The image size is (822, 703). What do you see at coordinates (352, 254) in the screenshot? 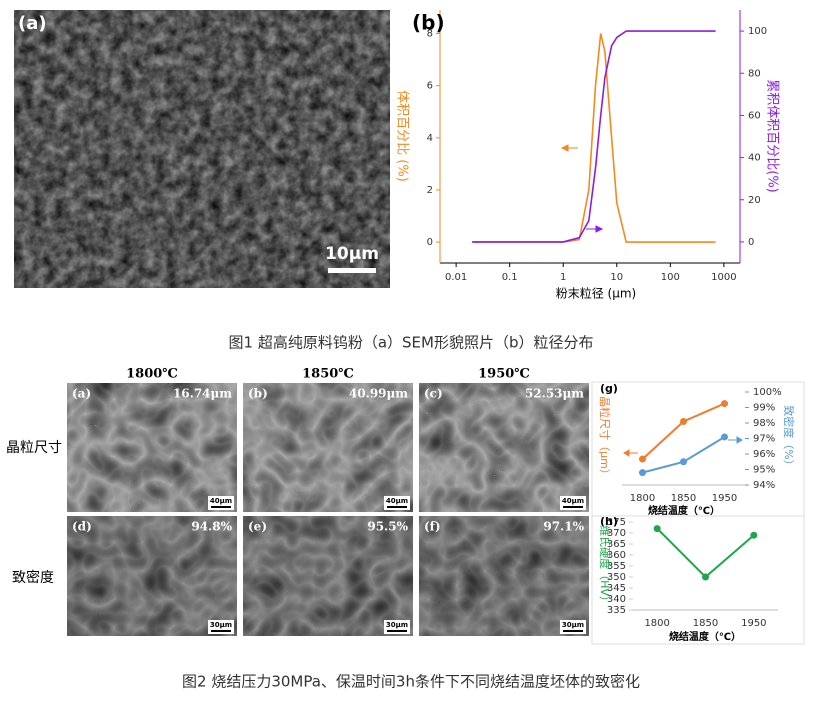
I see `scale-bar-label: 10μm` at bounding box center [352, 254].